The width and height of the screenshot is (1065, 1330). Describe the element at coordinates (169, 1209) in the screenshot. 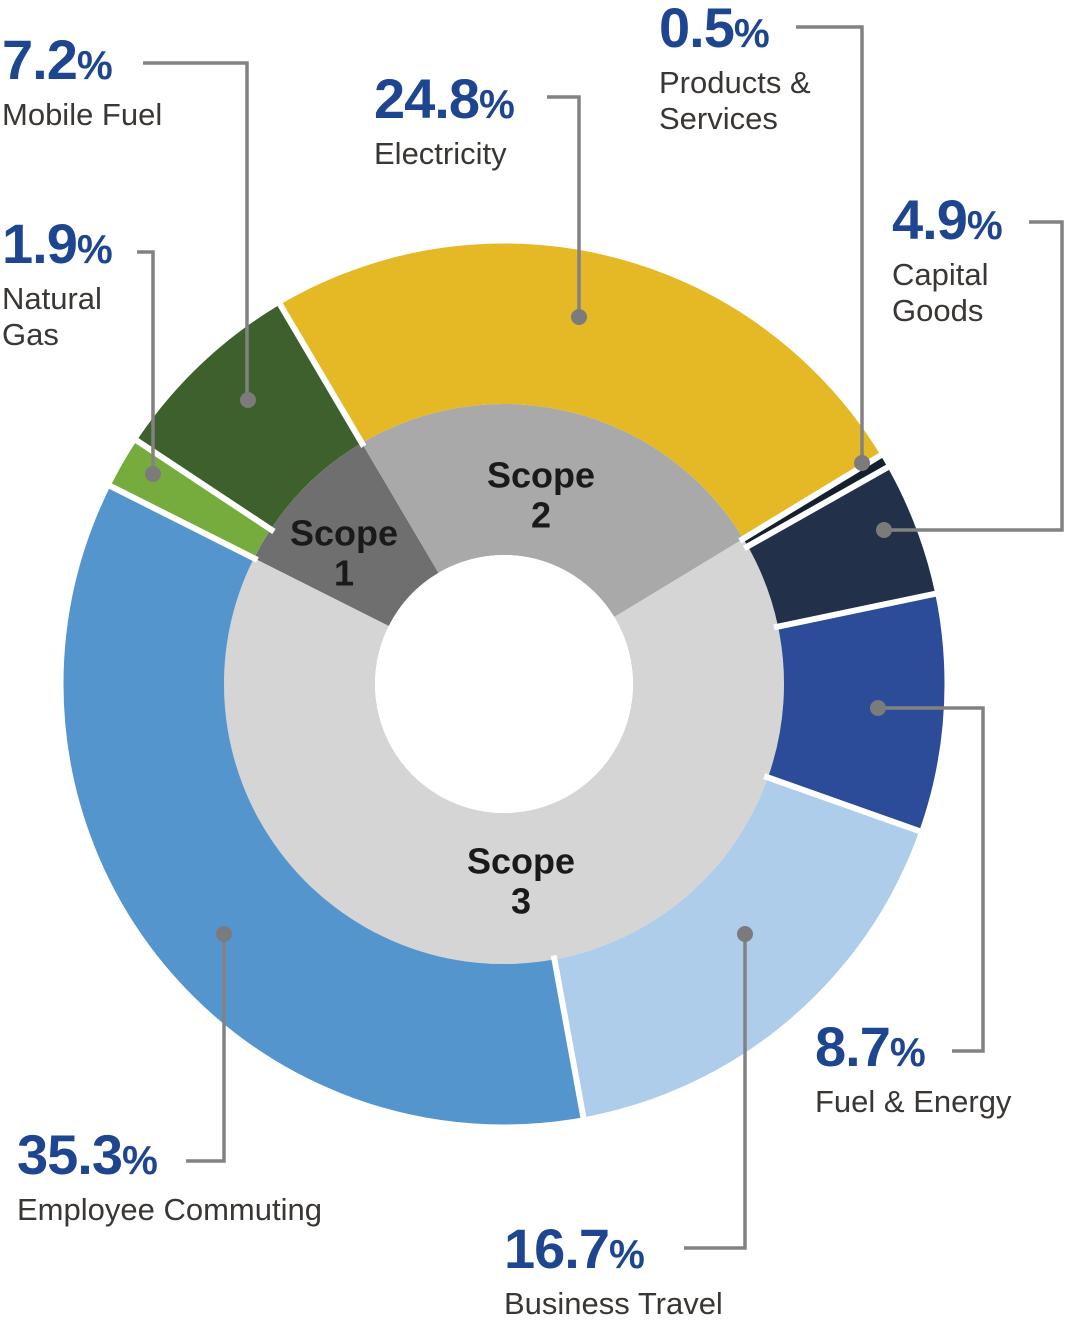

I see `callout-label-employee-commuting: Employee Commuting` at that location.